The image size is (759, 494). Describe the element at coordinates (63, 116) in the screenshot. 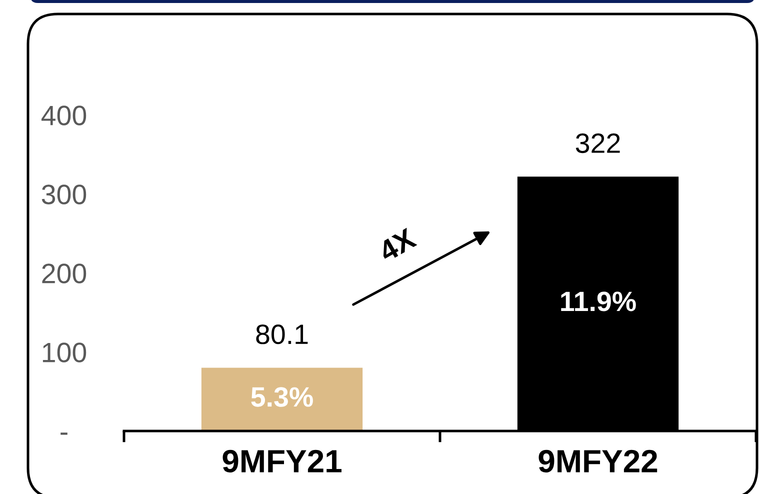

I see `y-tick-label: 400` at that location.